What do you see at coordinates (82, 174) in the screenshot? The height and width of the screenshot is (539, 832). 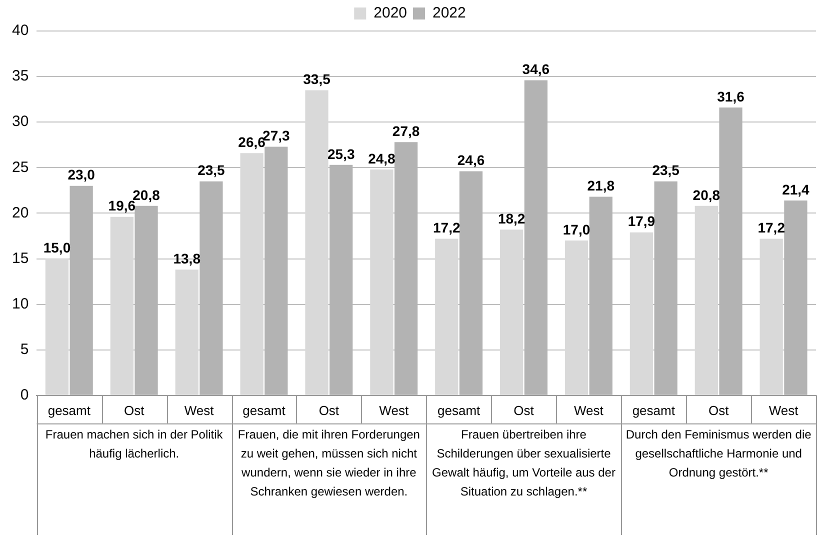 I see `data-label: 23,0` at bounding box center [82, 174].